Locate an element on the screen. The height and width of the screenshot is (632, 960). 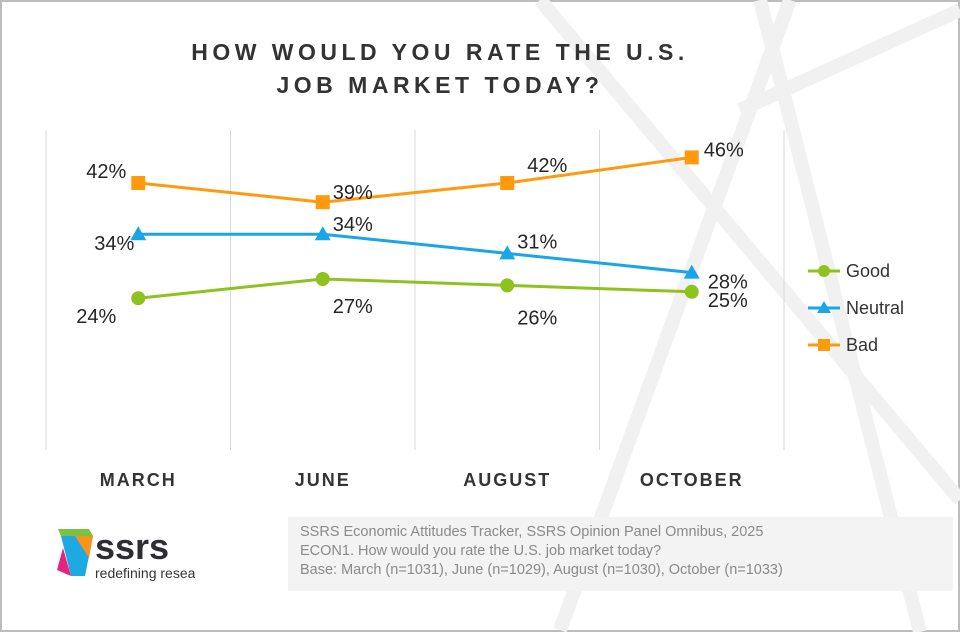
series-neutral: 34% 34% 31% 28% Neutral is located at coordinates (499, 266).